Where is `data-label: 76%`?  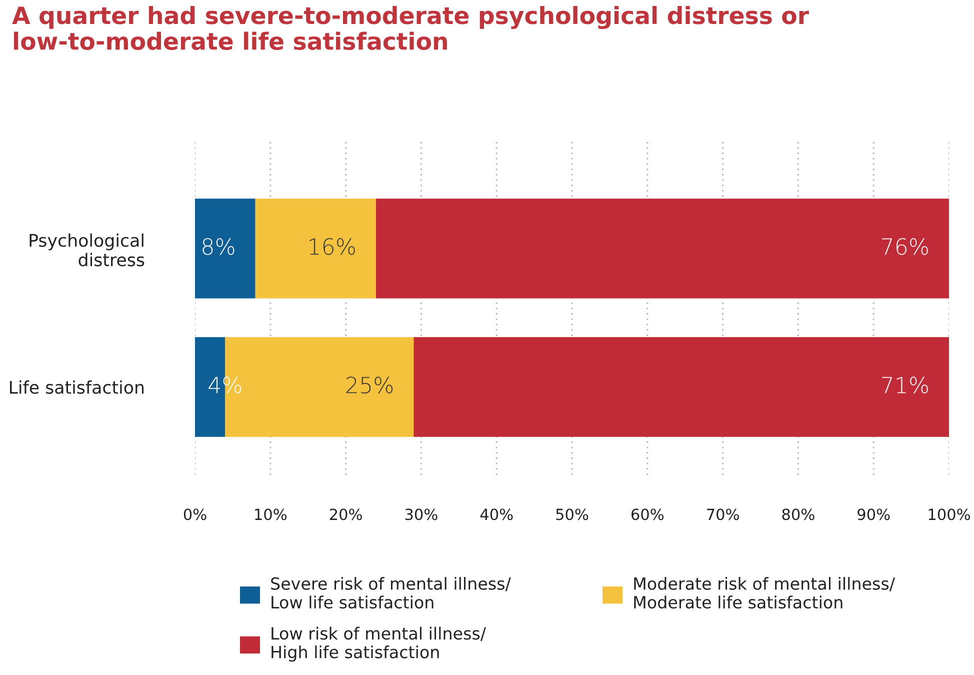 data-label: 76% is located at coordinates (905, 246).